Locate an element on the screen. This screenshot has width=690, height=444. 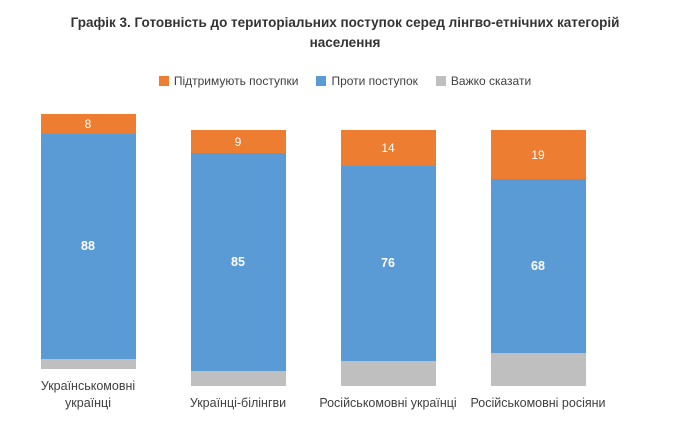
stacked-bar: 19 68 is located at coordinates (538, 258).